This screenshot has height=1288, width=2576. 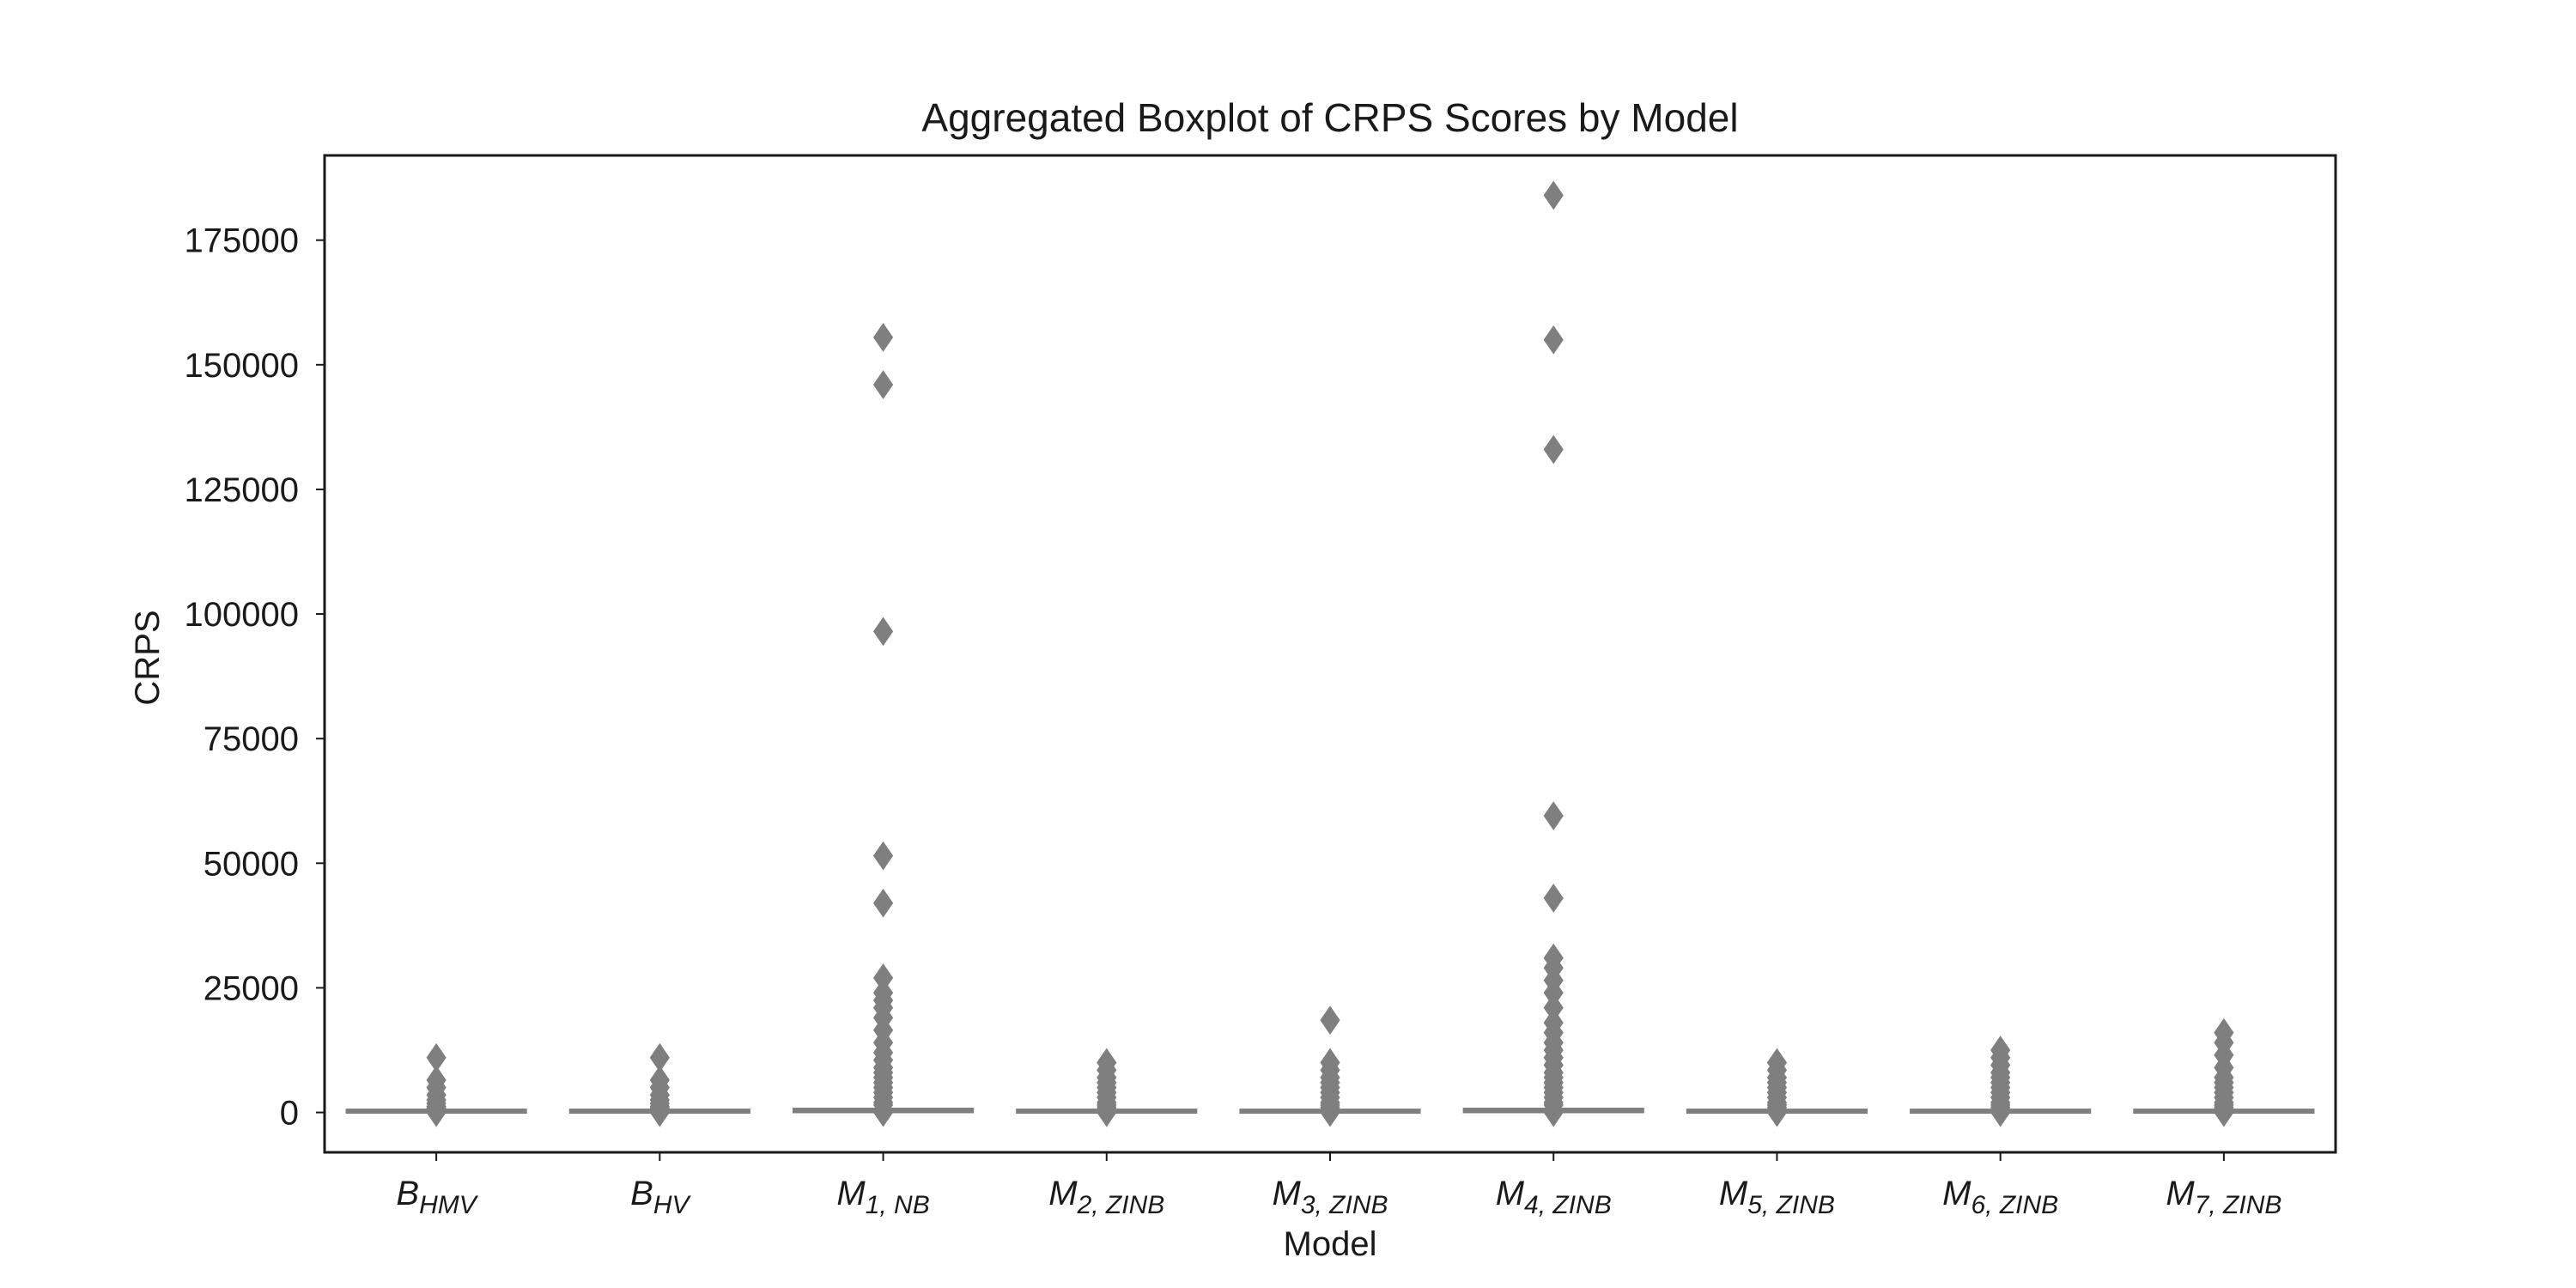 I want to click on x-tick-label-subscript: 5, ZINB, so click(x=1791, y=1205).